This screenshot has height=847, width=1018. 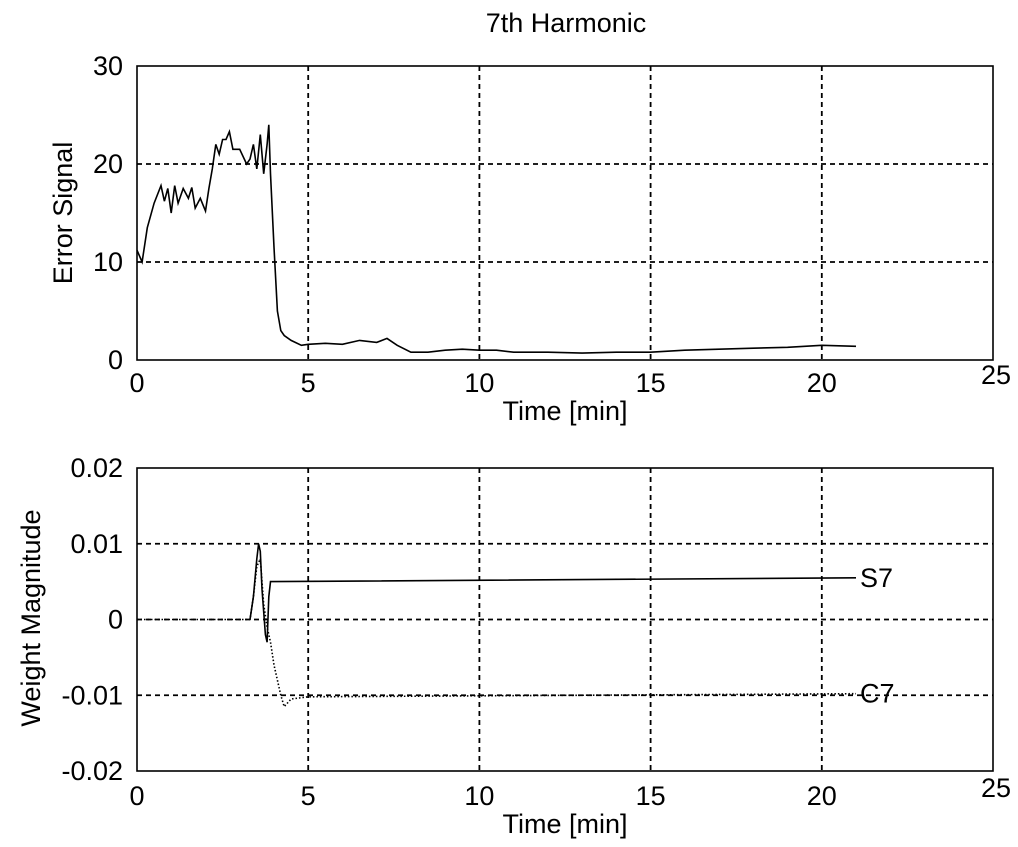 I want to click on y-tick-label: 20, so click(x=108, y=164).